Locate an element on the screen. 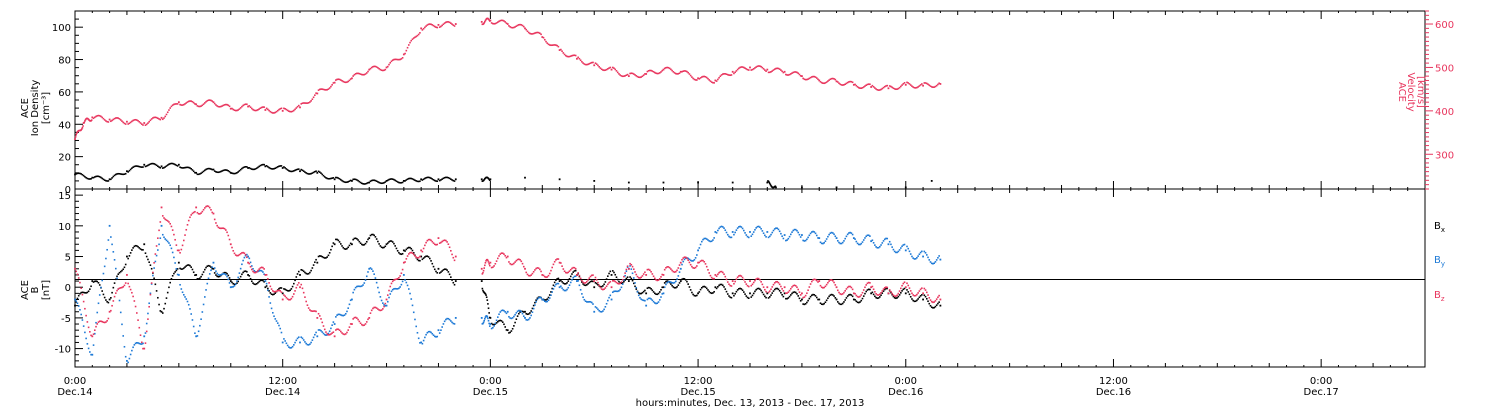  top-left-ylabel-1: ACE is located at coordinates (25, 108).